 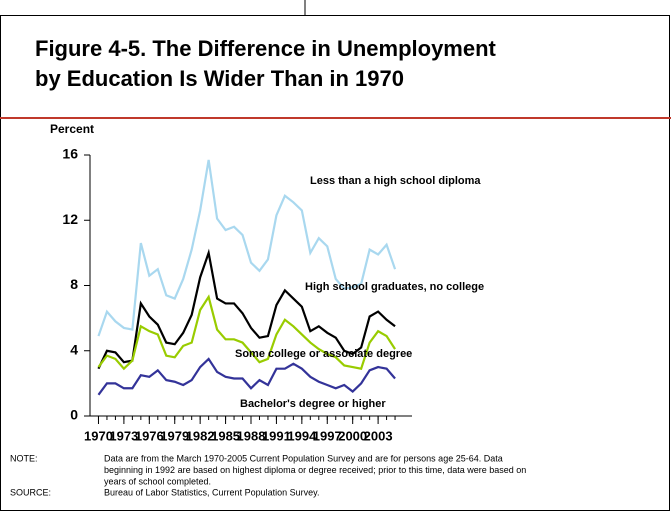 I want to click on series-label: Bachelor's degree or higher, so click(x=313, y=404).